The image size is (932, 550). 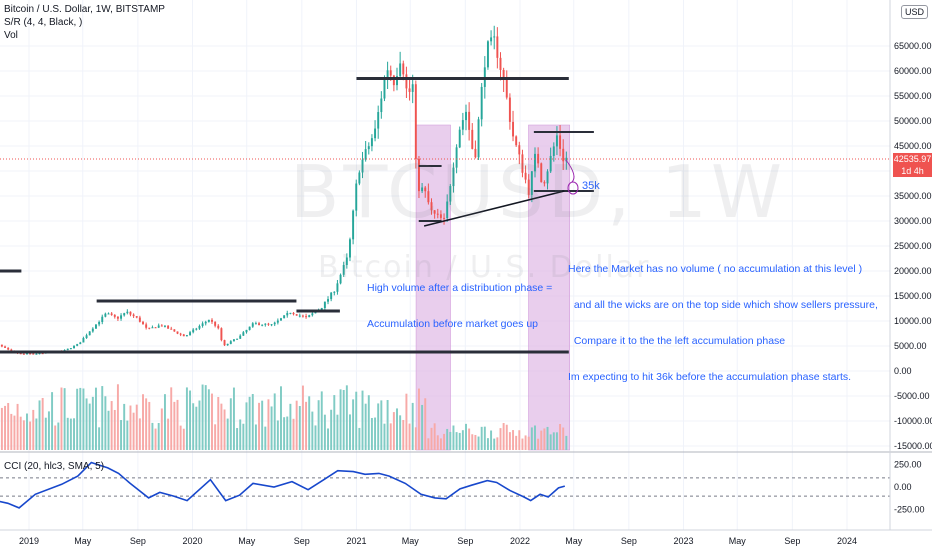 I want to click on last-price-value: 42535.97, so click(x=912, y=159).